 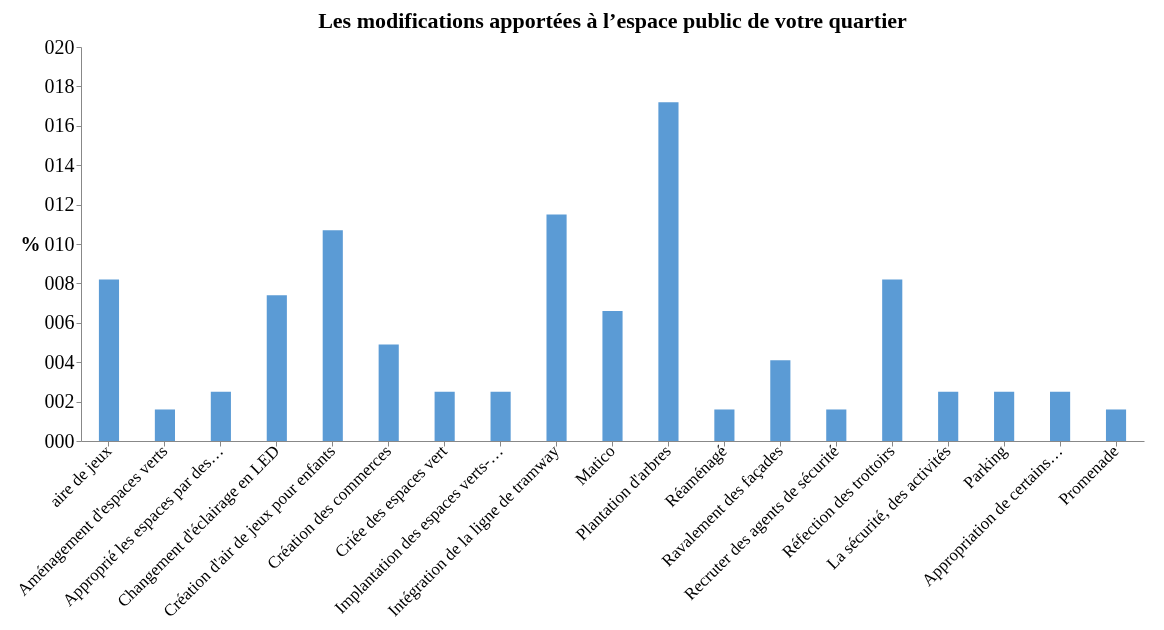 I want to click on y-tick-label: 002, so click(x=59, y=401).